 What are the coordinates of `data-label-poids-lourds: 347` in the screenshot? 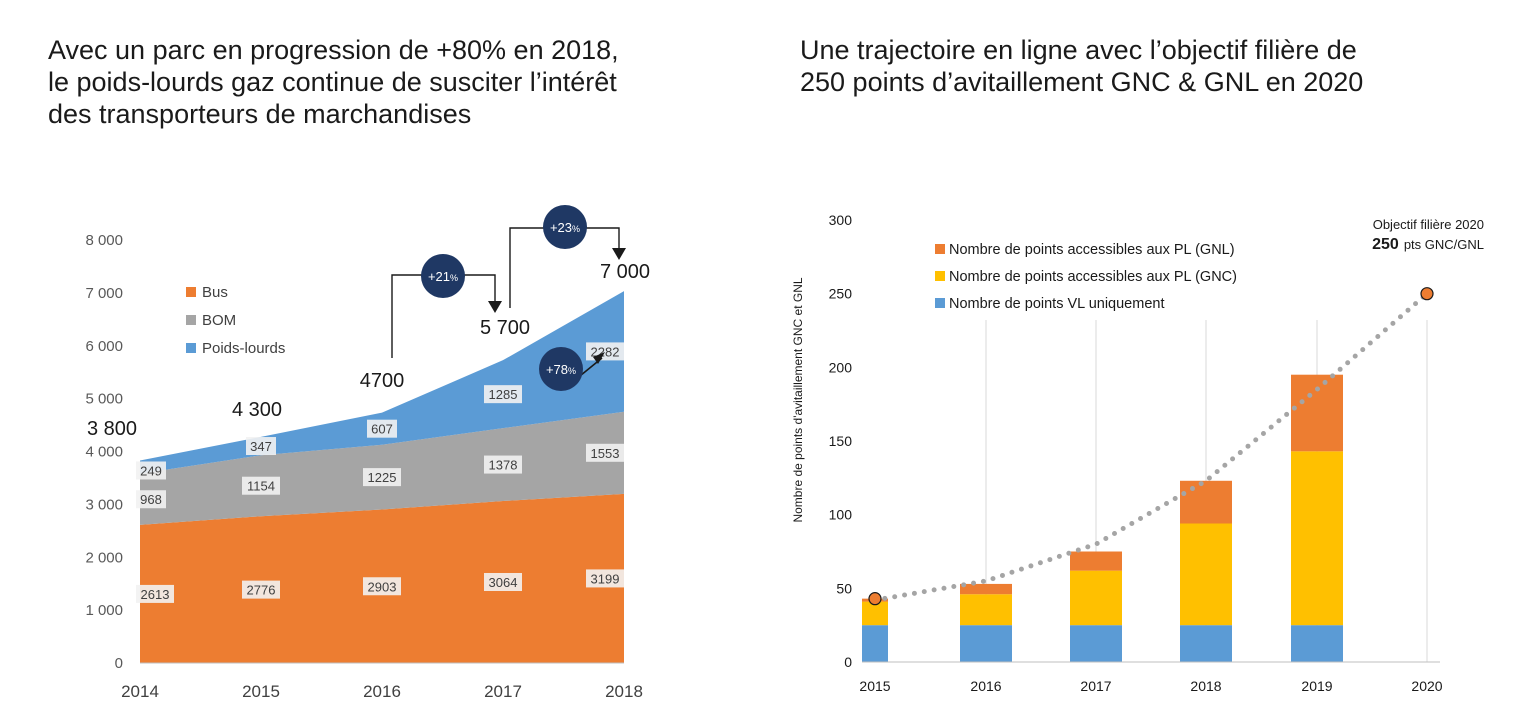 It's located at (261, 446).